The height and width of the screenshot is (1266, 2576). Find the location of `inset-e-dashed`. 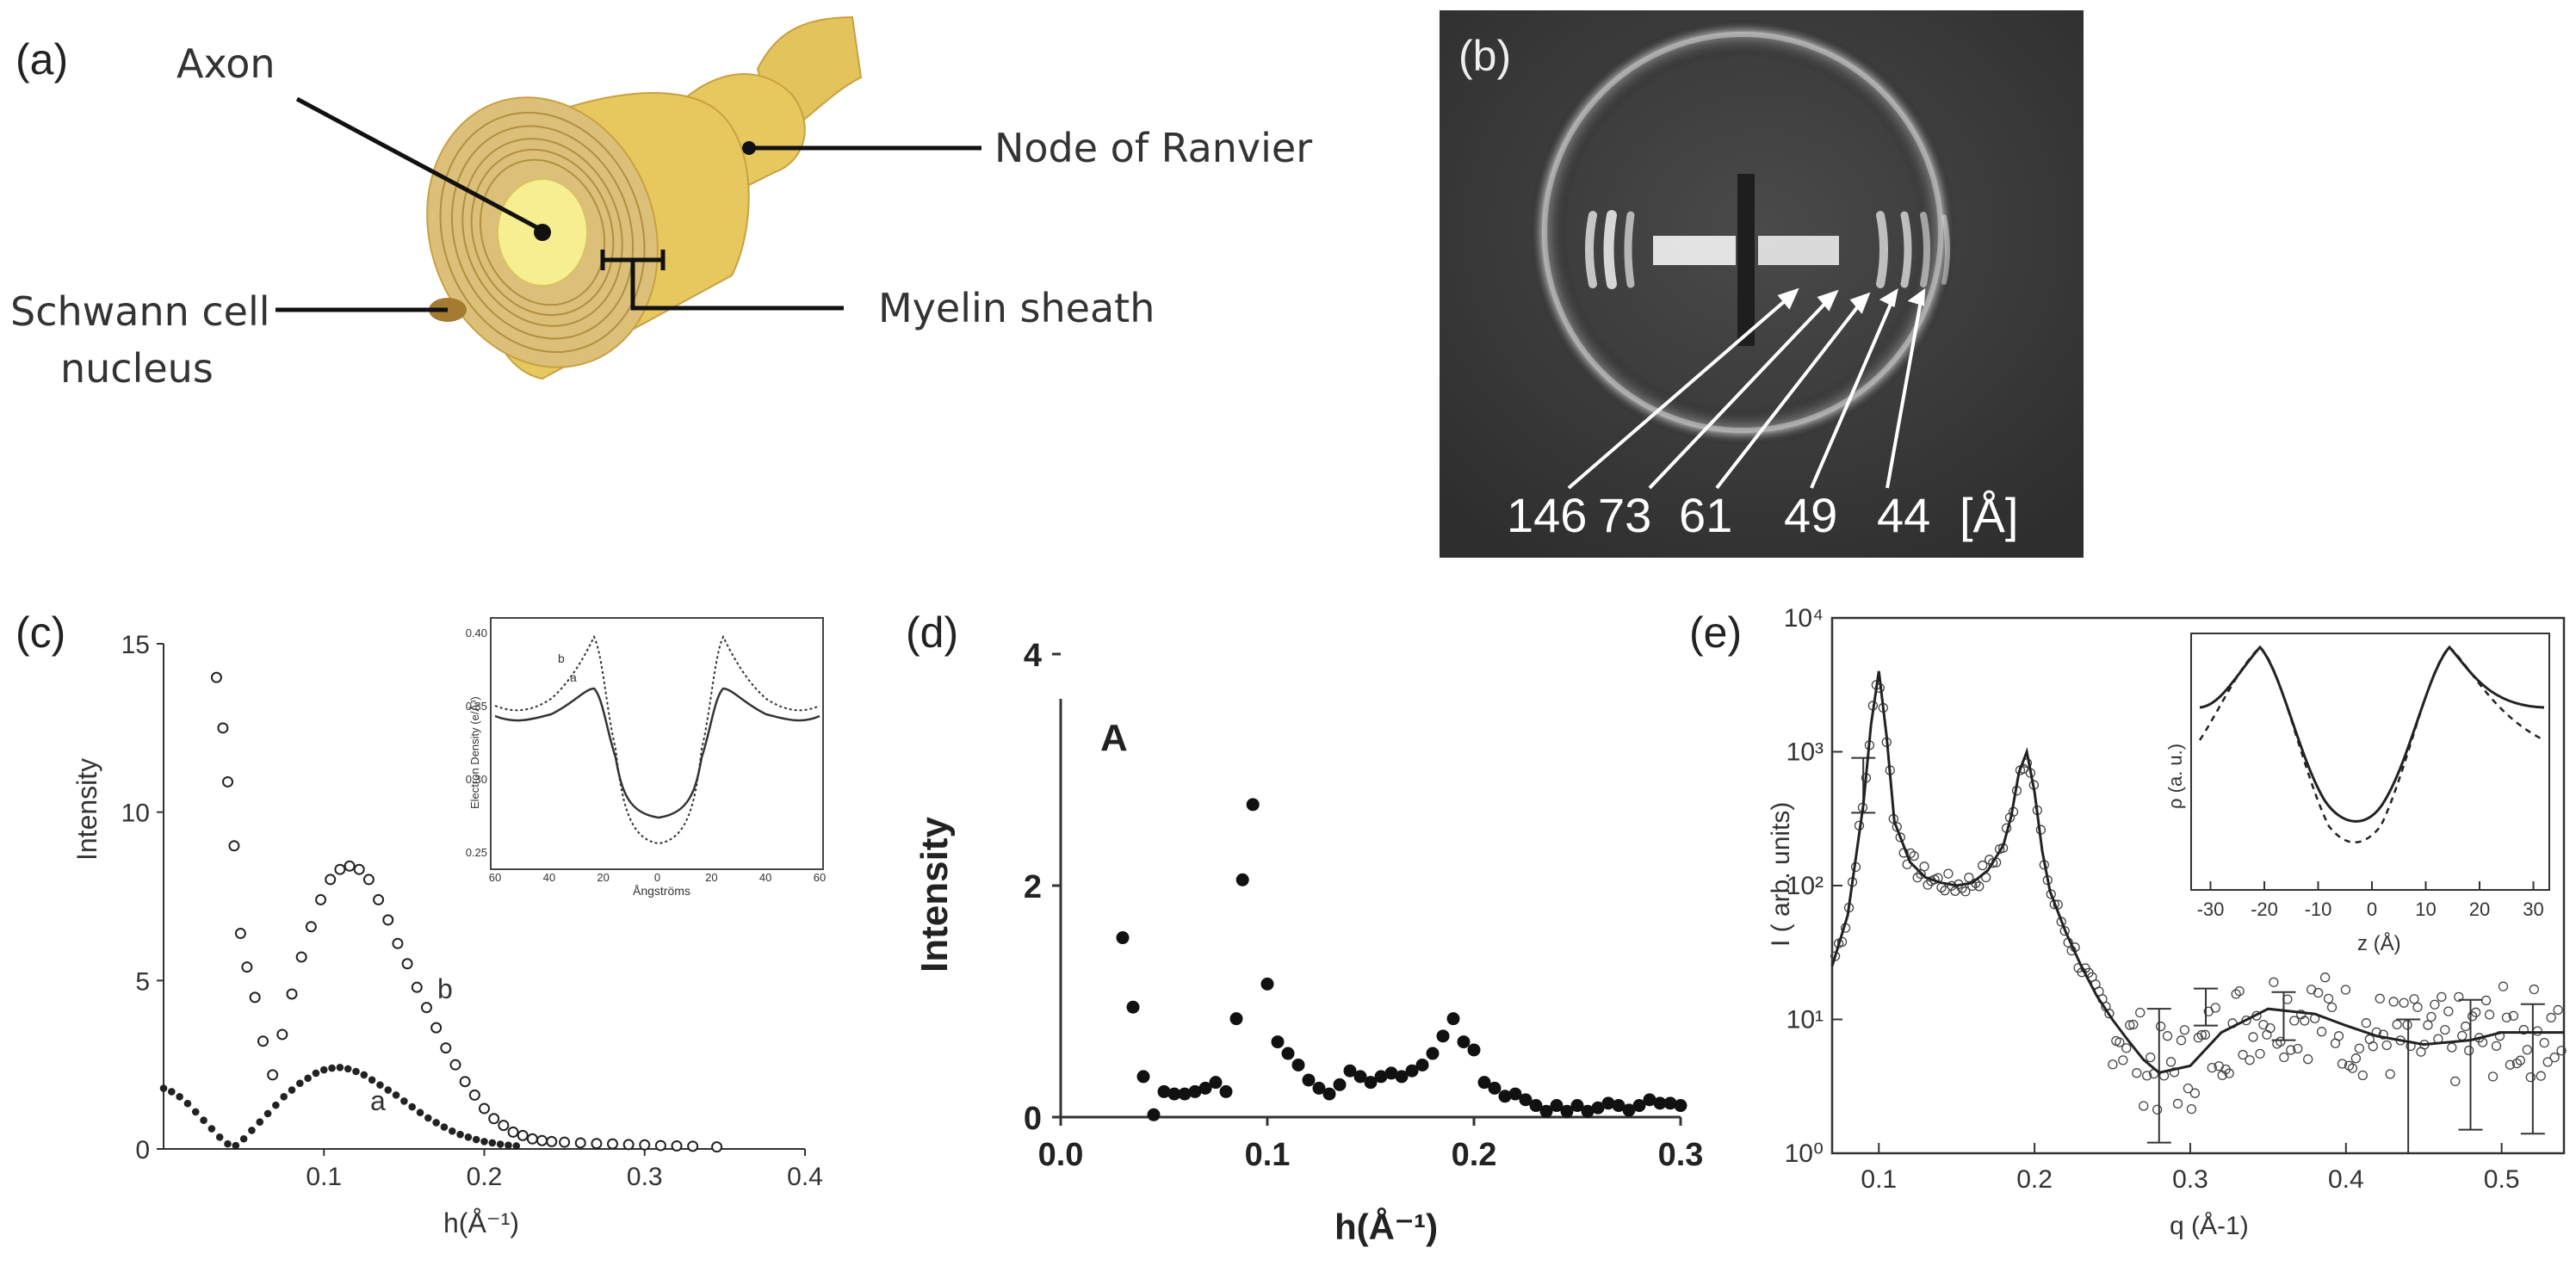

inset-e-dashed is located at coordinates (2371, 744).